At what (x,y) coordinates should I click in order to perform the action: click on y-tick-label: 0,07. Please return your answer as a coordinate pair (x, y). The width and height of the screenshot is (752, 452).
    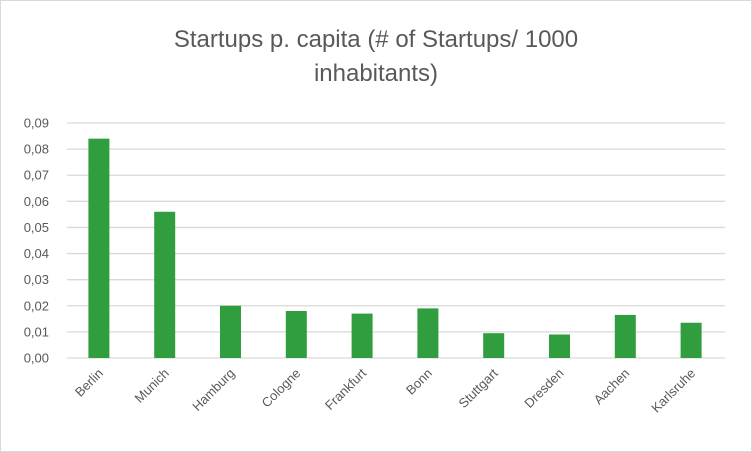
    Looking at the image, I should click on (36, 175).